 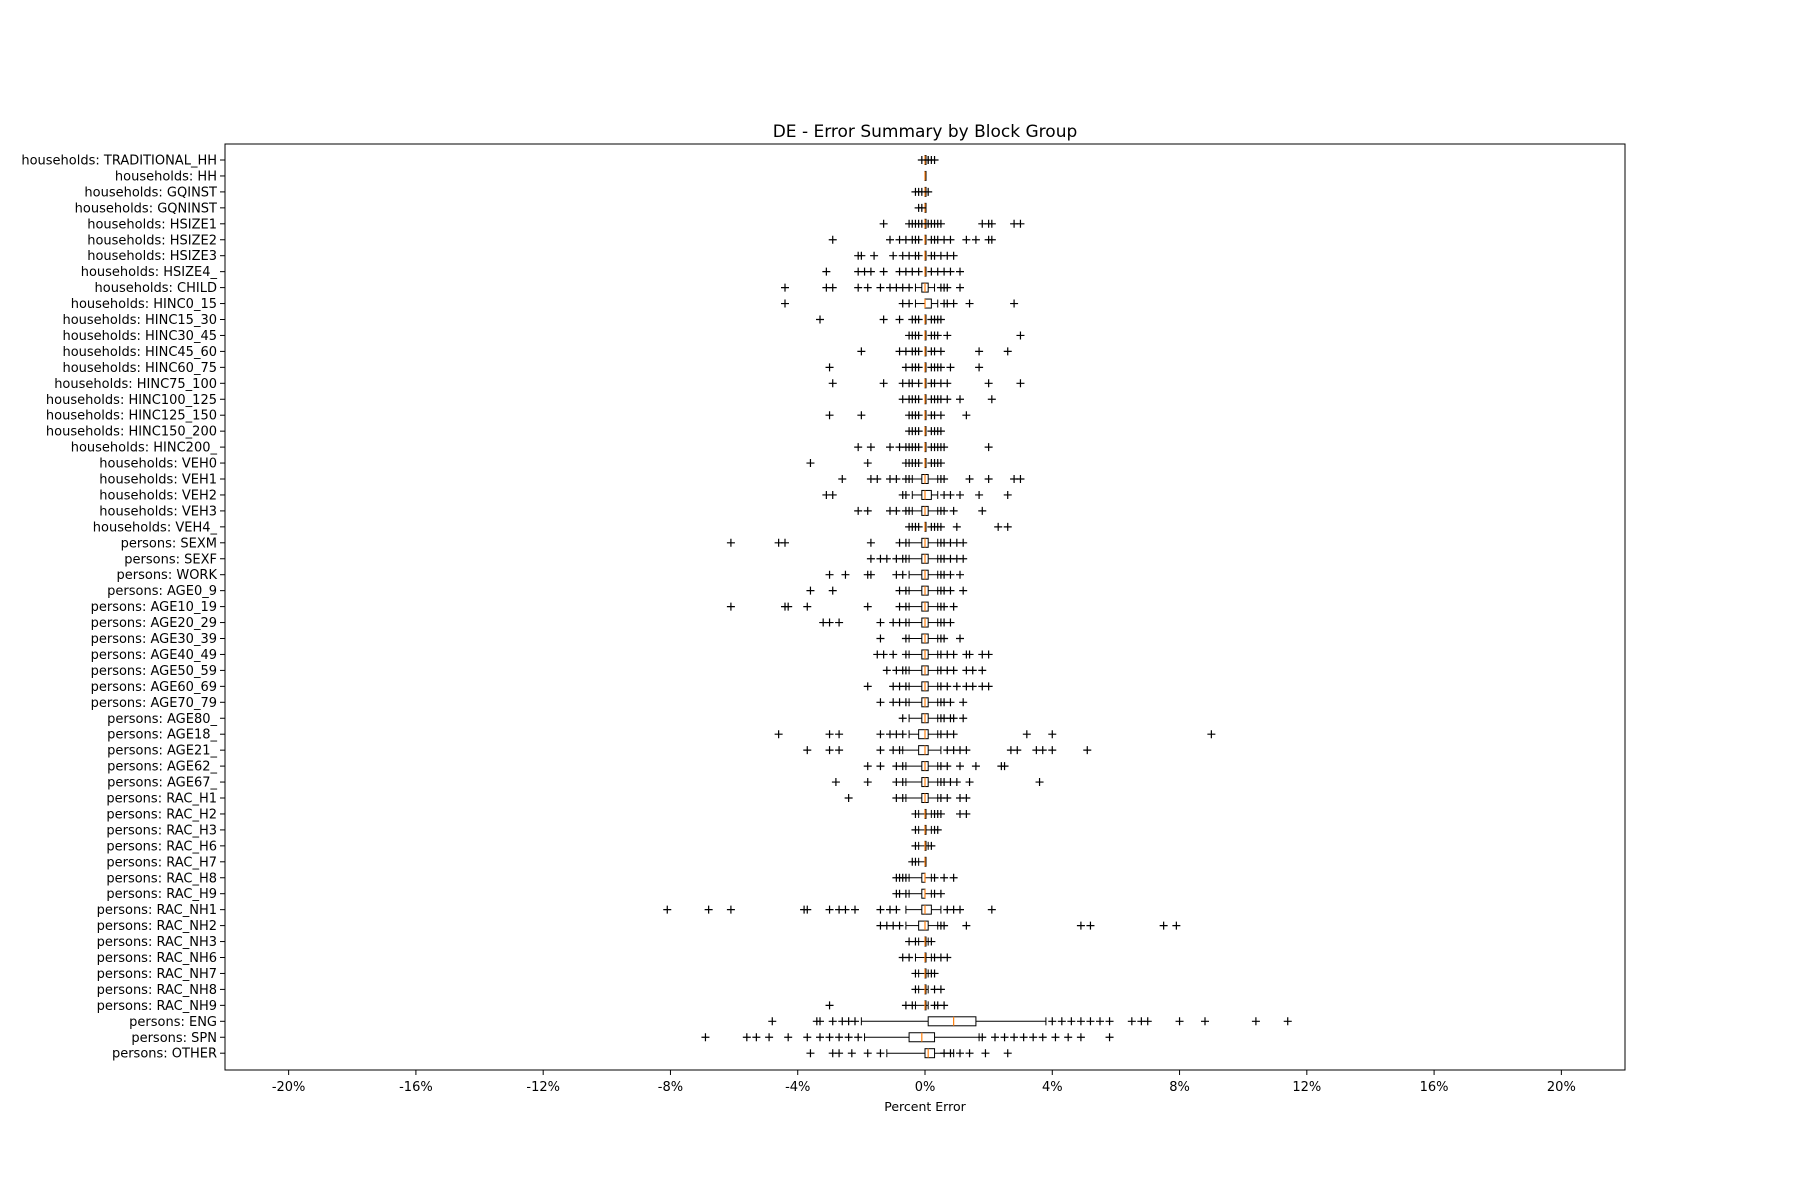 I want to click on x-tick-label: 0%, so click(x=925, y=1087).